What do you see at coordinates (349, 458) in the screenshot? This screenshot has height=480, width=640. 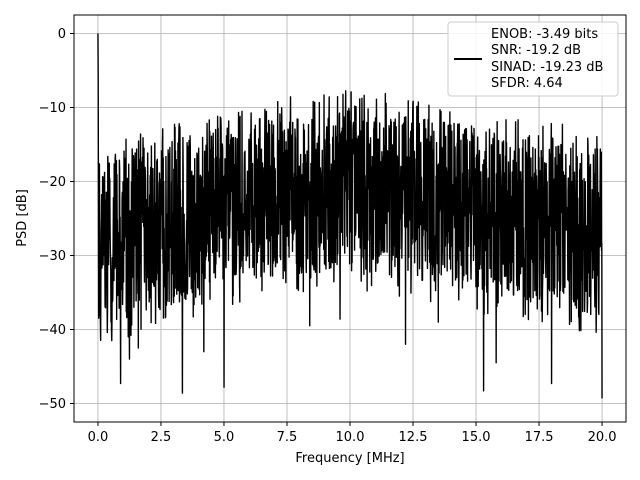 I see `x-axis-label: Frequency [MHz]` at bounding box center [349, 458].